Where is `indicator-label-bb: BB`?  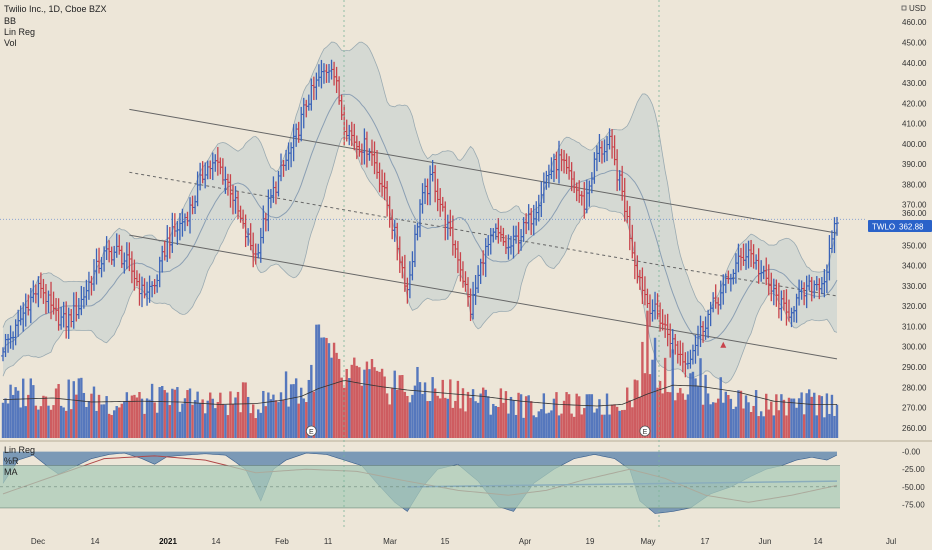 indicator-label-bb: BB is located at coordinates (10, 21).